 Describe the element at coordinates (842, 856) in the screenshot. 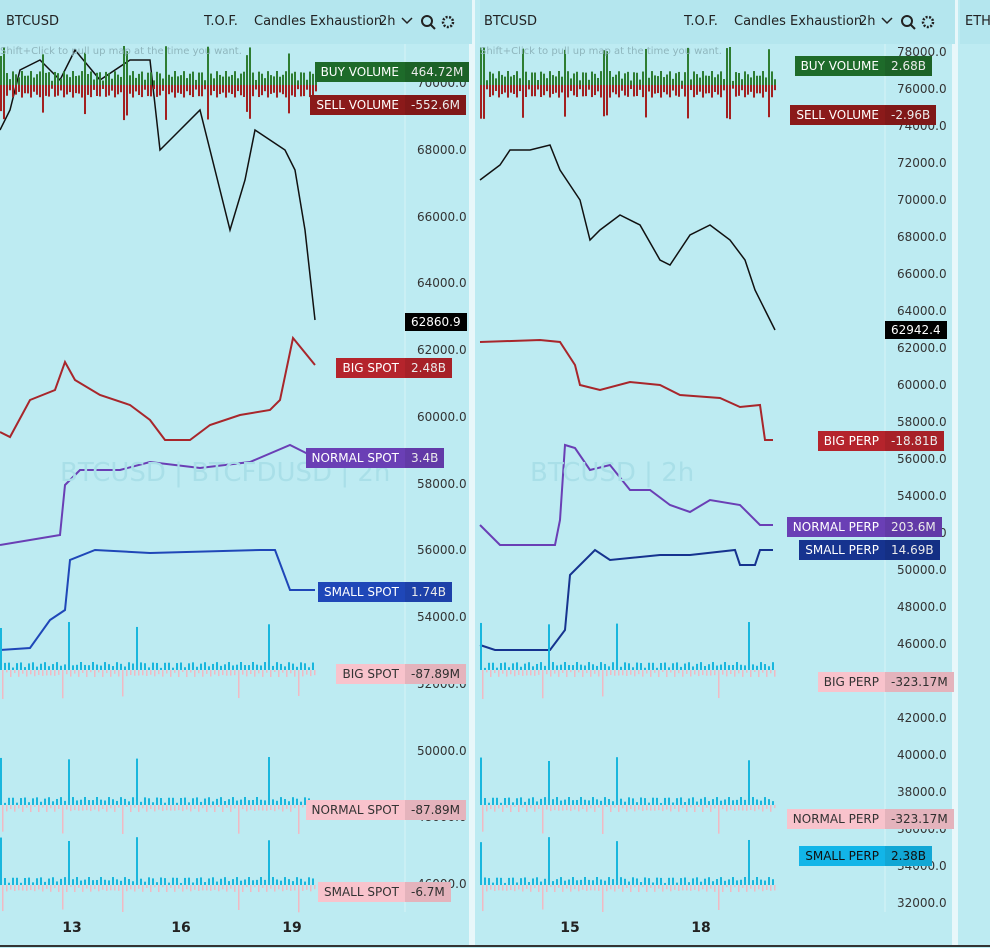

I see `label-name: SMALL PERP` at that location.